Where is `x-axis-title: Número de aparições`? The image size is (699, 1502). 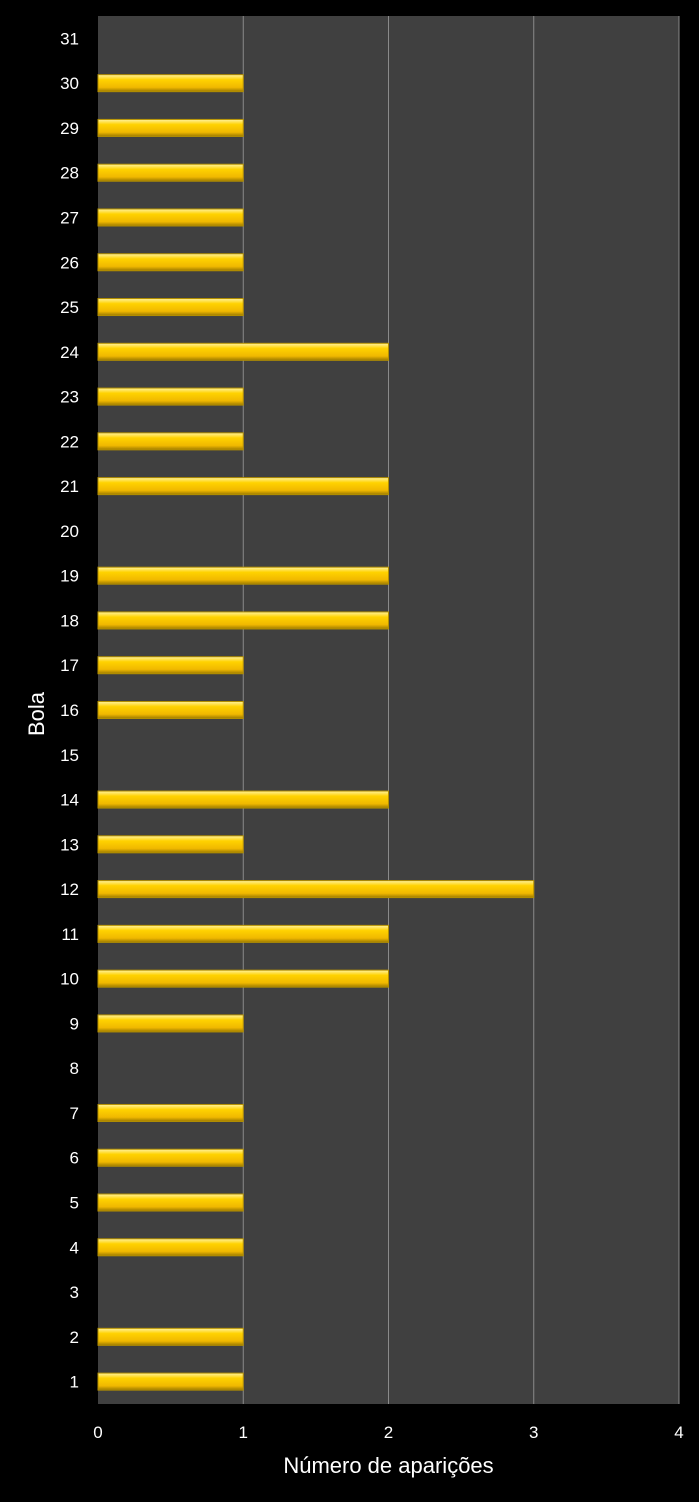
x-axis-title: Número de aparições is located at coordinates (388, 1465).